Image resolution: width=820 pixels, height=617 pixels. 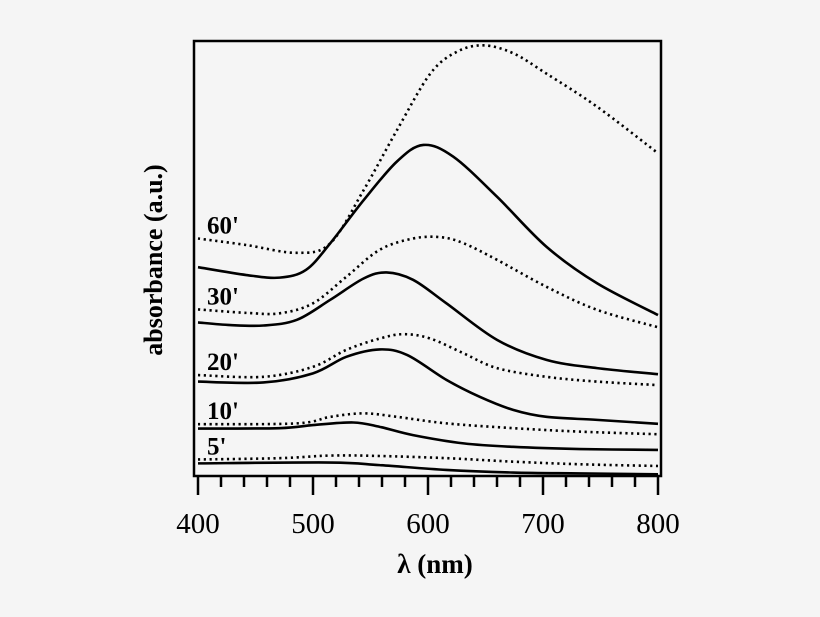 I want to click on curve-9-solid, so click(x=428, y=468).